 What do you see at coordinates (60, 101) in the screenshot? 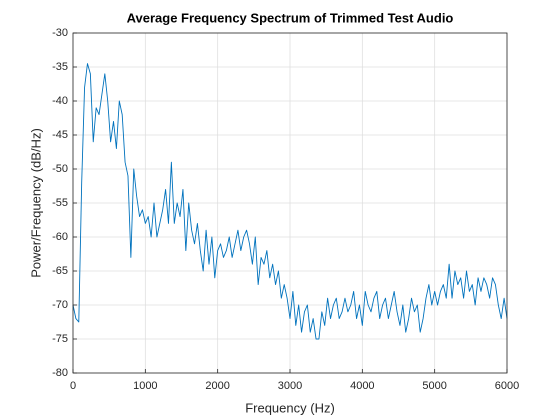
I see `y-tick-label: -40` at bounding box center [60, 101].